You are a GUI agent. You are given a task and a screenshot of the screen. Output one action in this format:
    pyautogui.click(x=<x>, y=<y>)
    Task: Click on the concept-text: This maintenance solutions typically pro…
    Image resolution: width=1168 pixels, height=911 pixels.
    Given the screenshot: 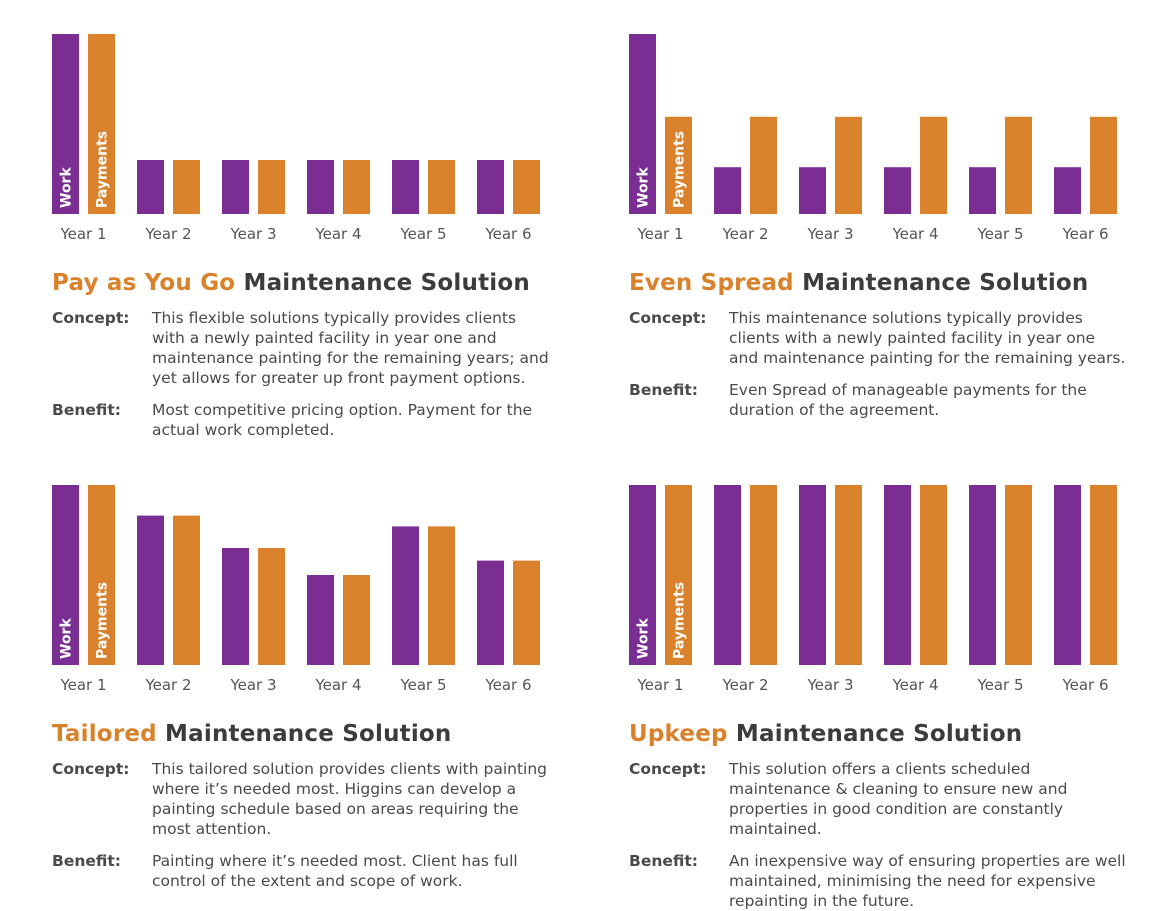 What is the action you would take?
    pyautogui.click(x=927, y=338)
    